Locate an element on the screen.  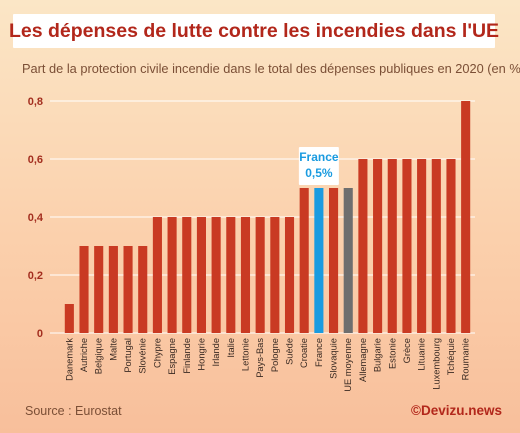
annotation-label: 0,5% is located at coordinates (319, 173).